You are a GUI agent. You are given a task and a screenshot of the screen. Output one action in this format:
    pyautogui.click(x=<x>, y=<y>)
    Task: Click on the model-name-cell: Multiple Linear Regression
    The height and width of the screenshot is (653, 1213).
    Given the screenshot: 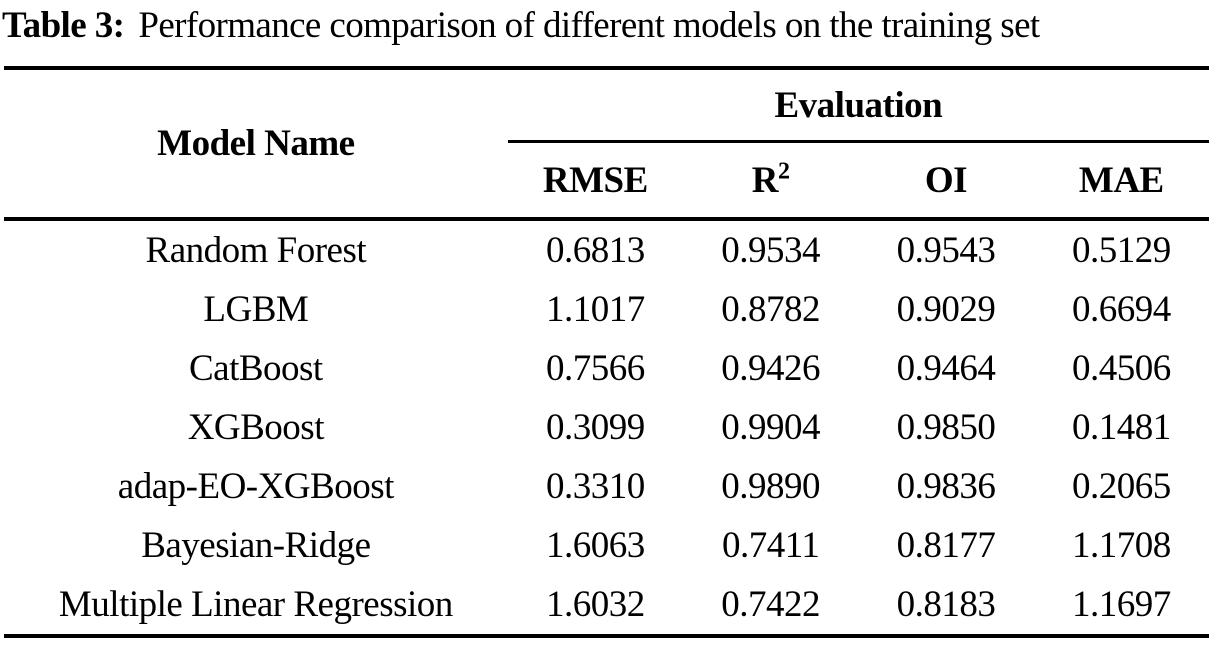 What is the action you would take?
    pyautogui.click(x=255, y=605)
    